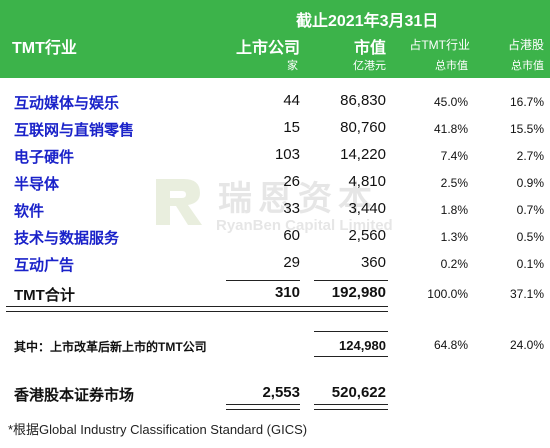 This screenshot has width=550, height=448. What do you see at coordinates (304, 225) in the screenshot?
I see `watermark-en: RyanBen Capital Limited` at bounding box center [304, 225].